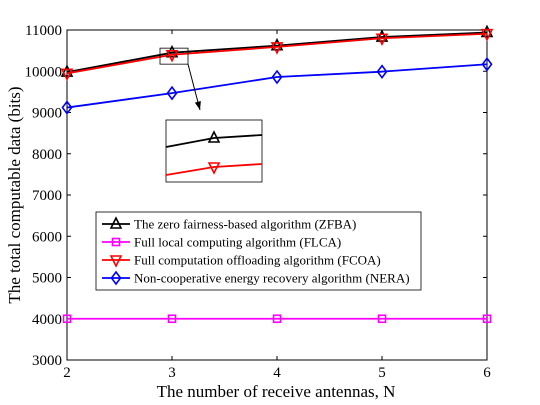 This screenshot has width=540, height=405. What do you see at coordinates (14, 194) in the screenshot?
I see `y-axis-label: The total computable data (bits)` at bounding box center [14, 194].